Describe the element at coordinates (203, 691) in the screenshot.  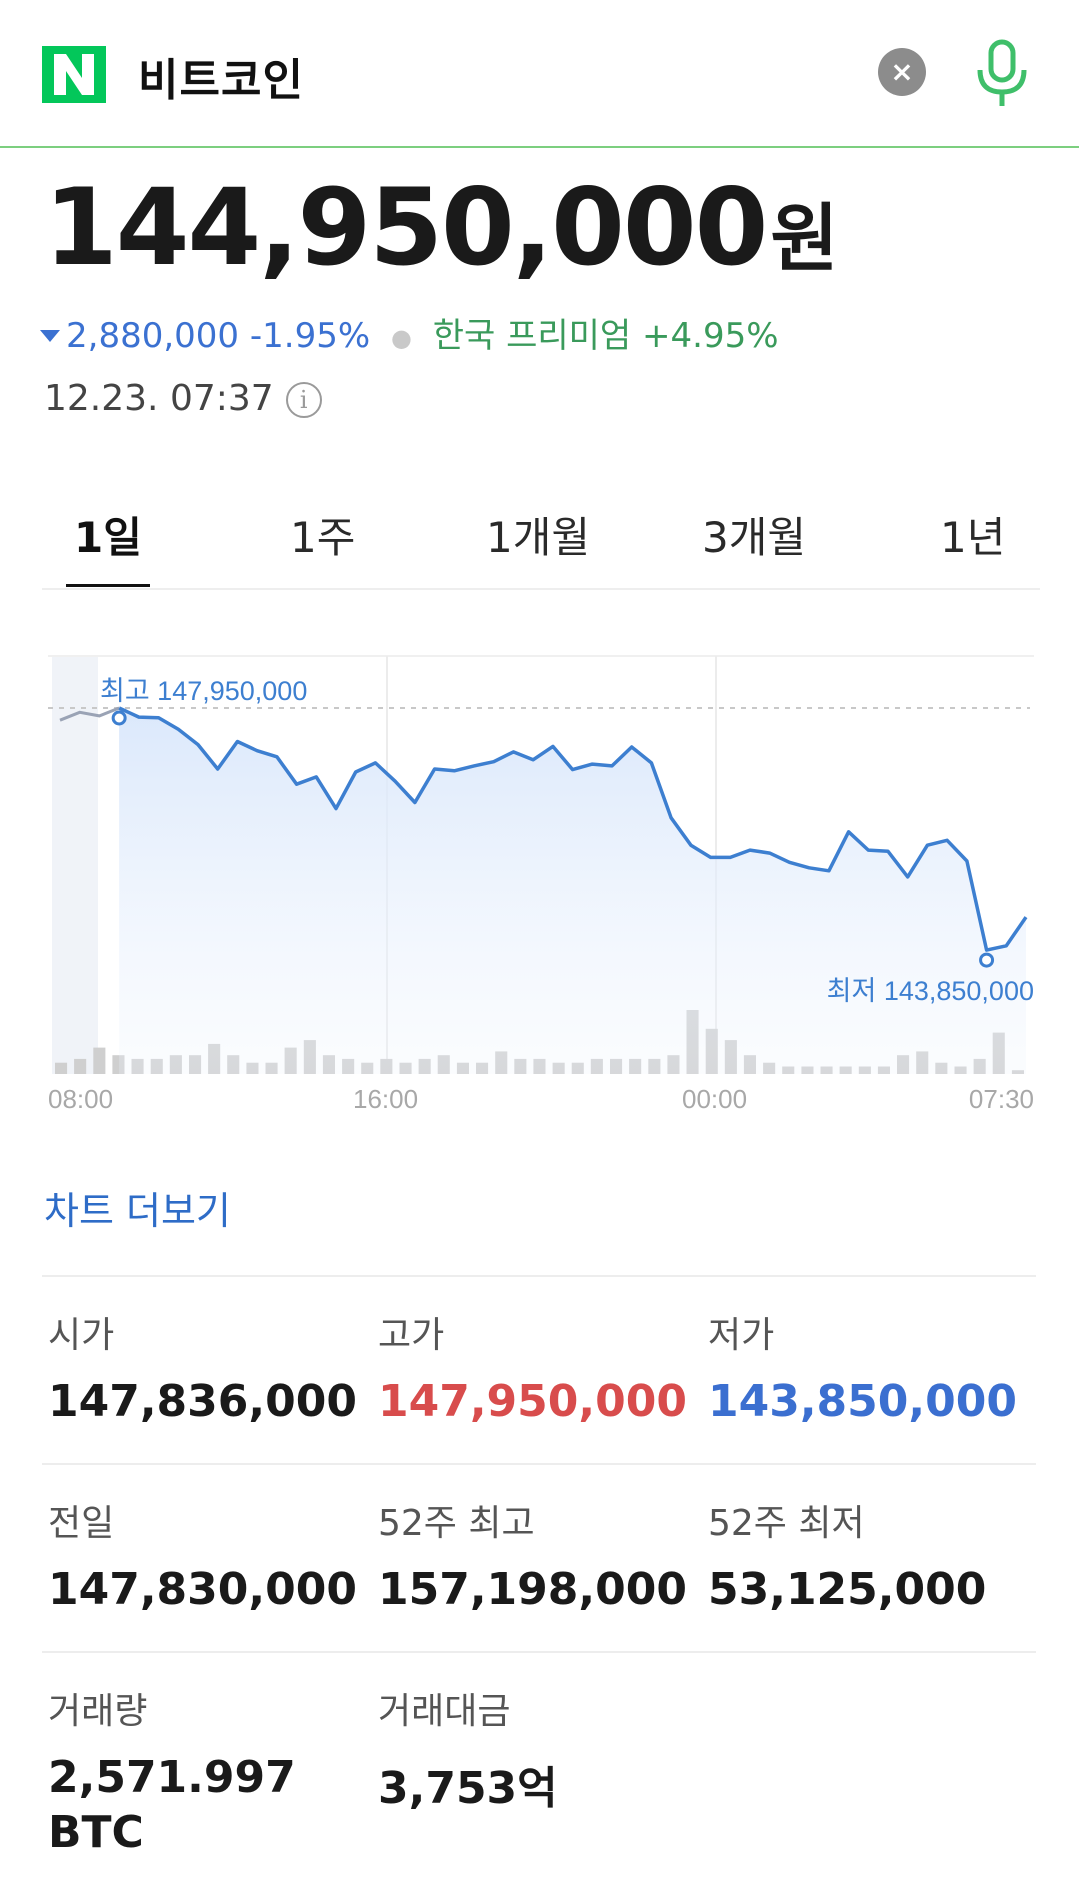
I see `high-label: 최고 147,950,000` at that location.